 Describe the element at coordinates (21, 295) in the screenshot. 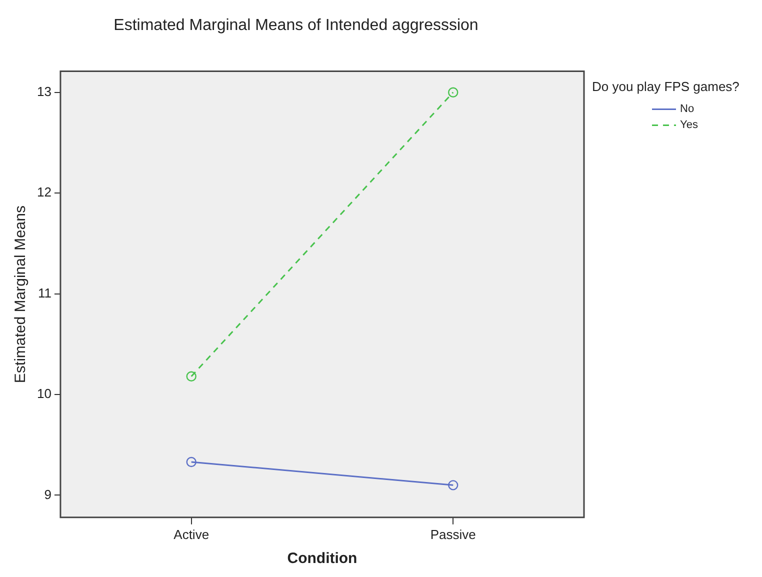

I see `y-axis-title: Estimated Marginal Means` at that location.